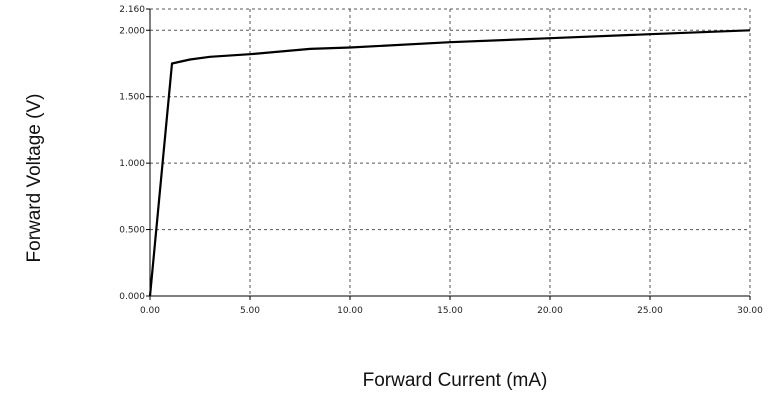 This screenshot has height=402, width=769. What do you see at coordinates (132, 98) in the screenshot?
I see `y-tick-label: 1.500` at bounding box center [132, 98].